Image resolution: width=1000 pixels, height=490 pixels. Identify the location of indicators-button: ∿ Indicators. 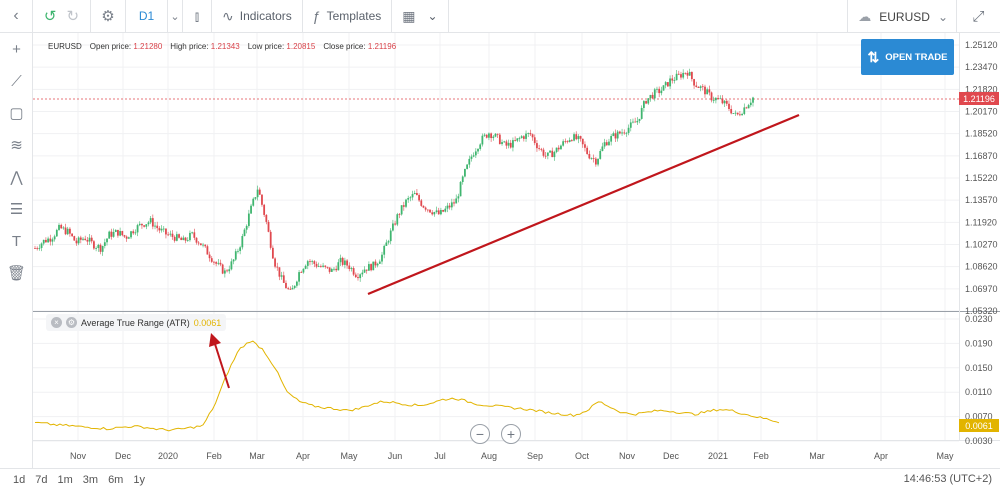
(257, 16).